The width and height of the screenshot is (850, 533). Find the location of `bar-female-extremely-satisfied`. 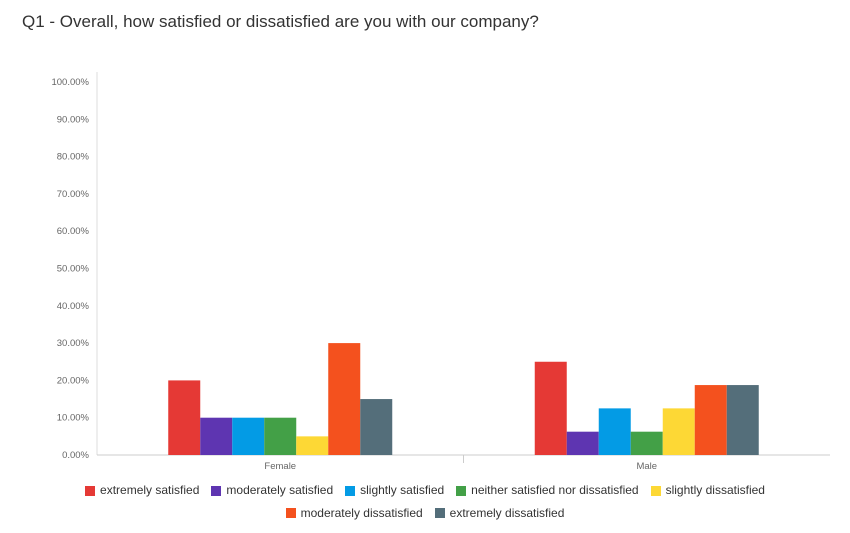

bar-female-extremely-satisfied is located at coordinates (184, 417).